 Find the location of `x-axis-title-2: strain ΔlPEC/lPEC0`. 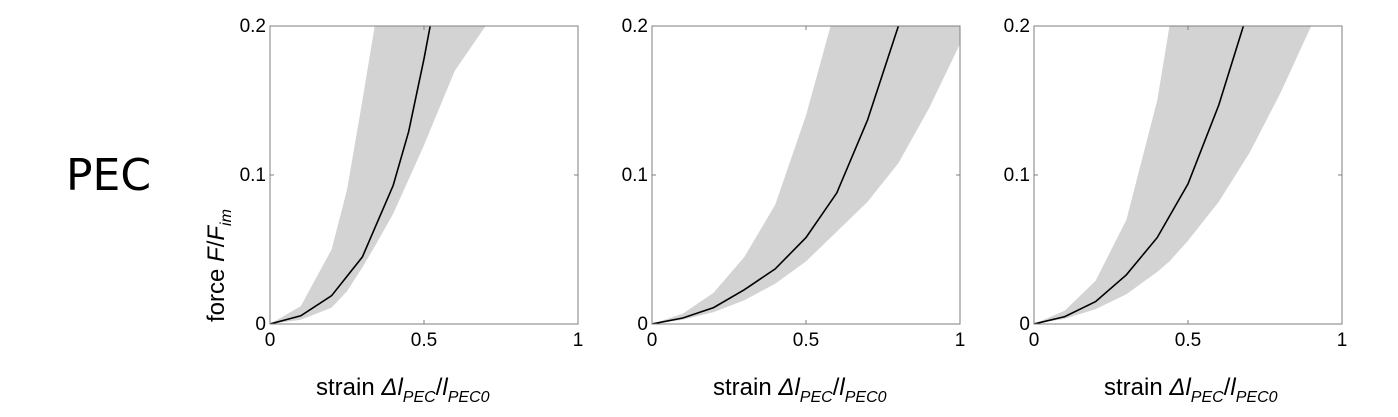

x-axis-title-2: strain ΔlPEC/lPEC0 is located at coordinates (800, 390).